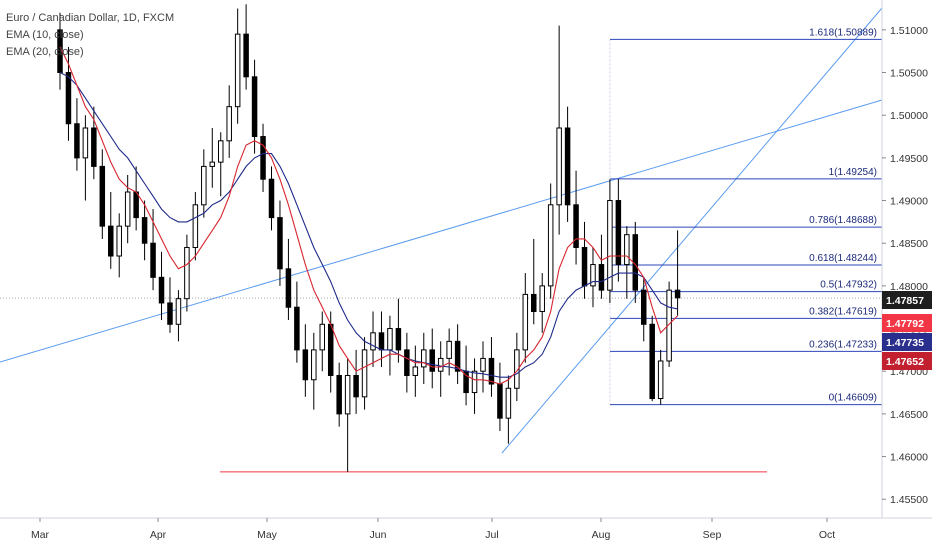 This screenshot has width=932, height=550. What do you see at coordinates (267, 535) in the screenshot?
I see `time-tick-label: May` at bounding box center [267, 535].